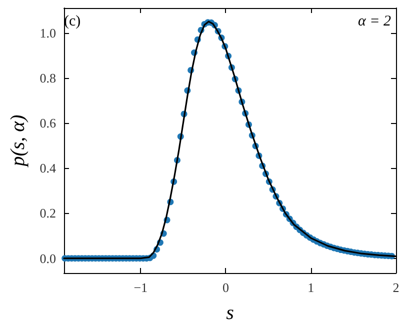 The image size is (407, 328). What do you see at coordinates (72, 22) in the screenshot?
I see `annotation: (c)` at bounding box center [72, 22].